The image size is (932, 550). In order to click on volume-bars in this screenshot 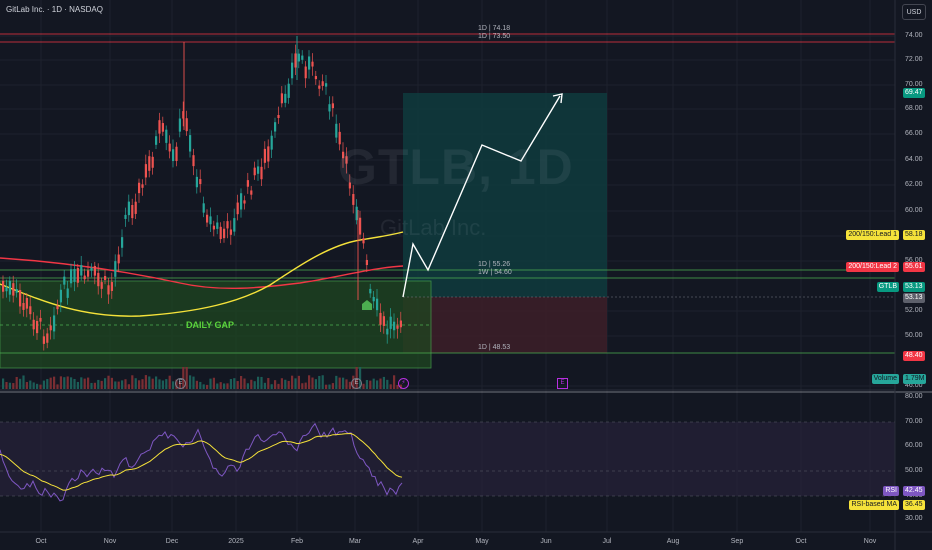, I will do `click(202, 378)`.